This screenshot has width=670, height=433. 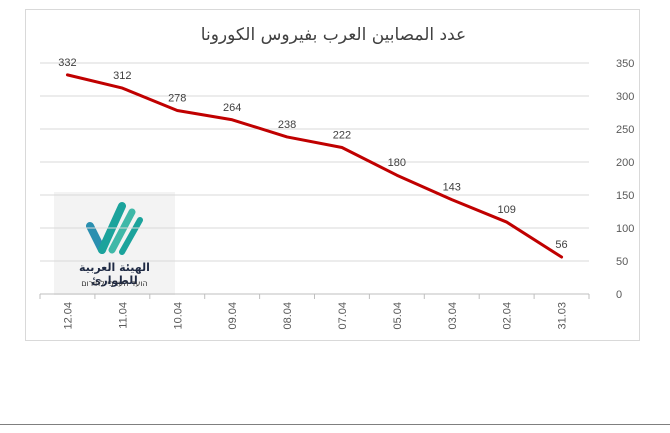 What do you see at coordinates (123, 315) in the screenshot?
I see `x-tick-label: 11.04` at bounding box center [123, 315].